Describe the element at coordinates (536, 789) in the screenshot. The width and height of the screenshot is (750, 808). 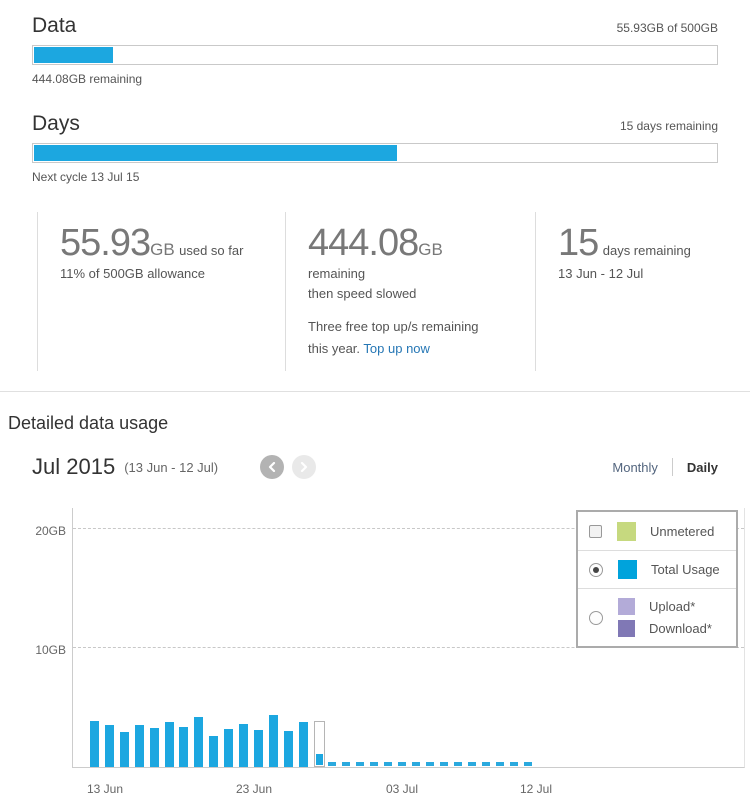
I see `x-axis-tick: 12 Jul` at that location.